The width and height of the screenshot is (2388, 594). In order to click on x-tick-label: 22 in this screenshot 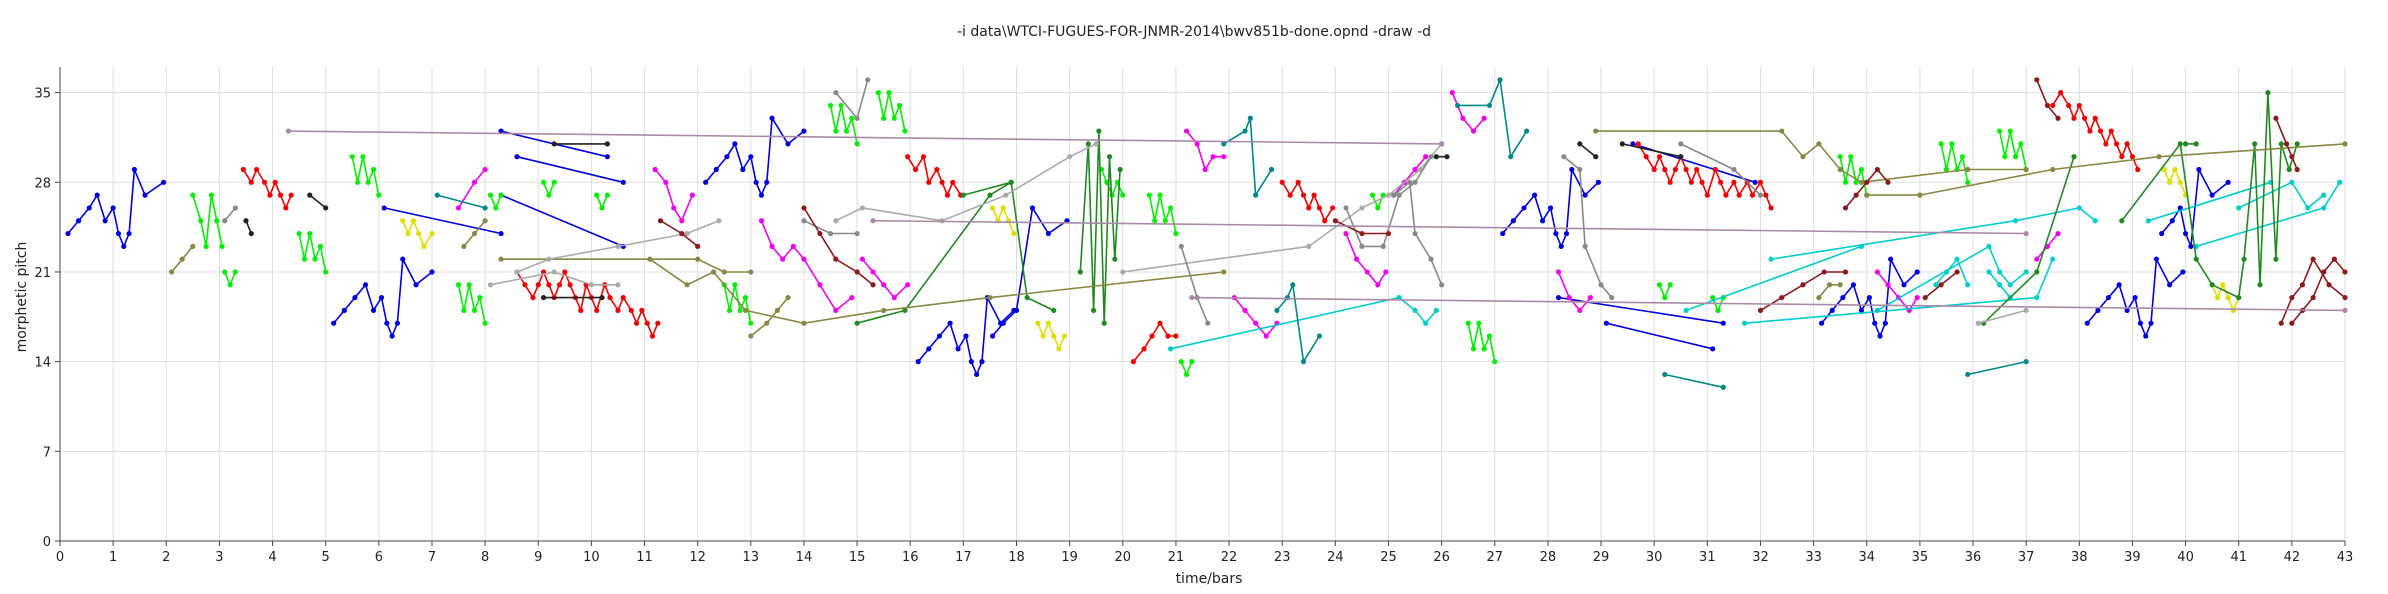, I will do `click(1229, 557)`.